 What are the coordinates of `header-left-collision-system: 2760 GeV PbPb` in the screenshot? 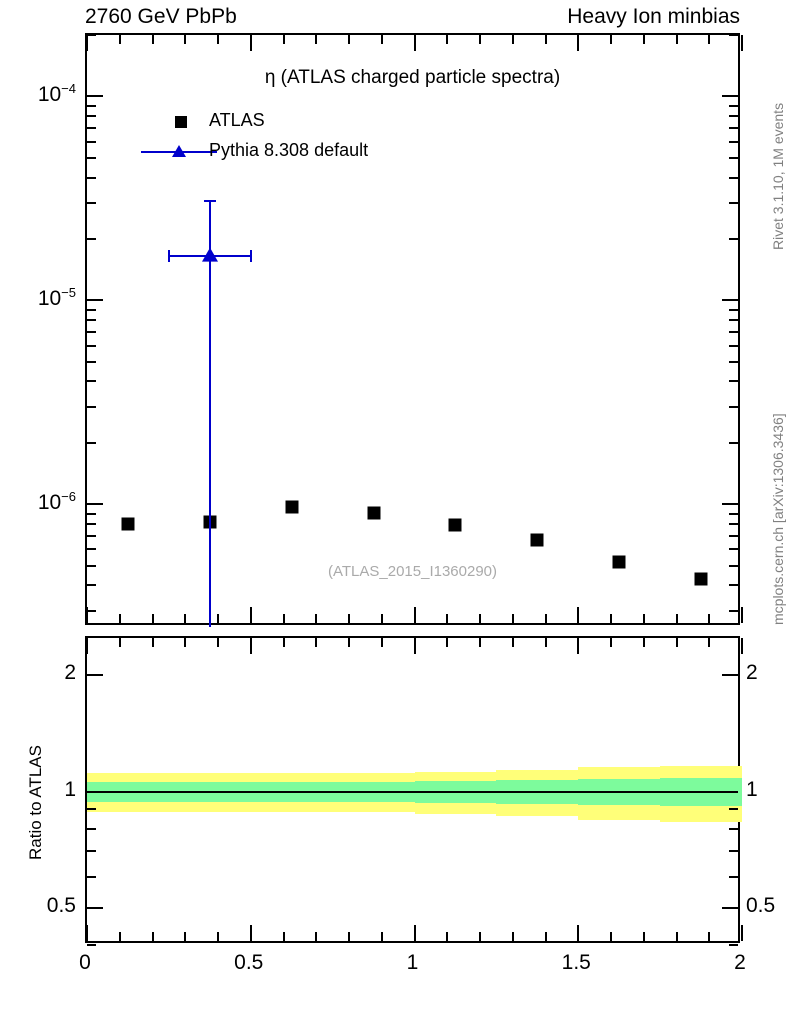 It's located at (161, 16).